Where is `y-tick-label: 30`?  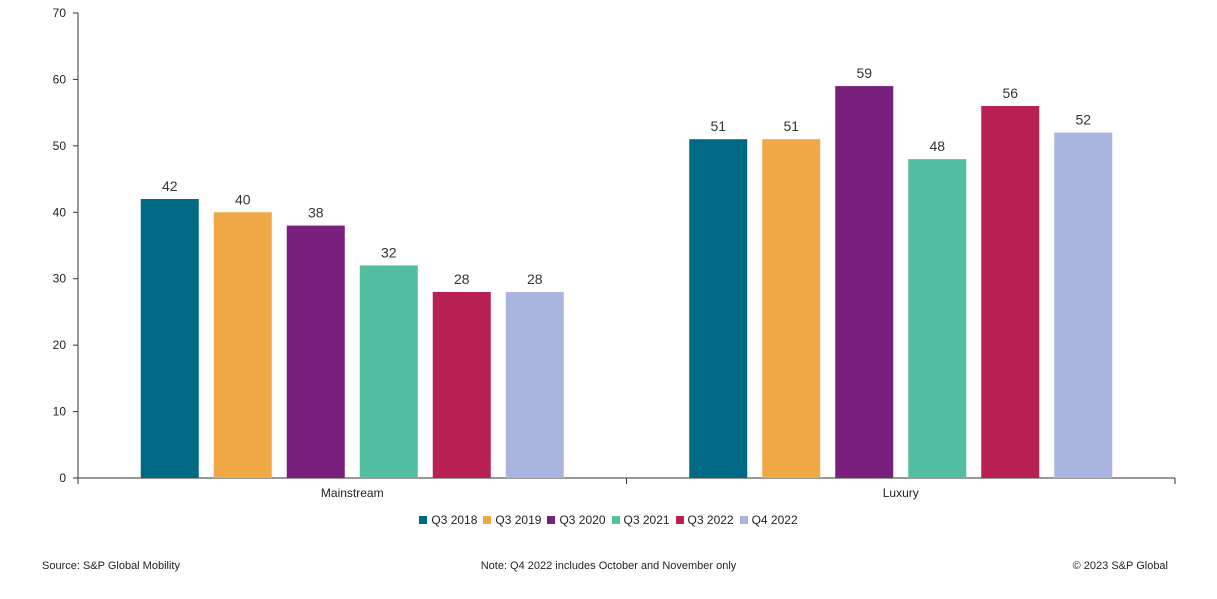 y-tick-label: 30 is located at coordinates (60, 279).